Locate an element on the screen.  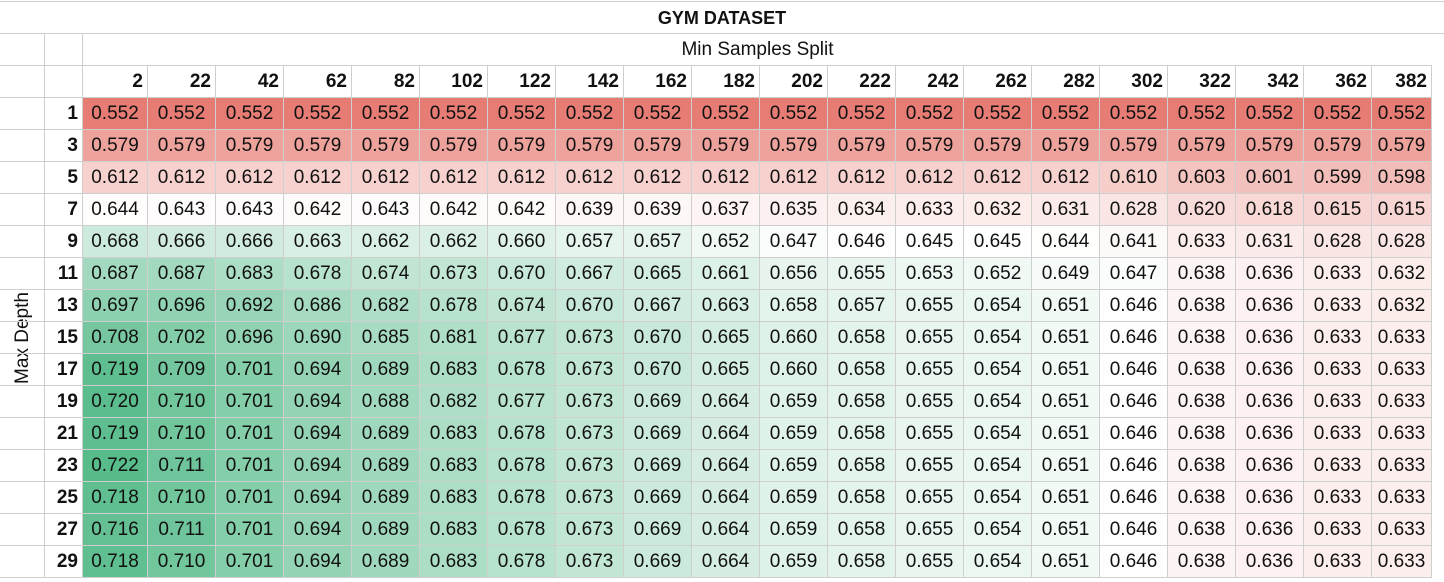
heatmap-cell: 0.709 is located at coordinates (182, 370).